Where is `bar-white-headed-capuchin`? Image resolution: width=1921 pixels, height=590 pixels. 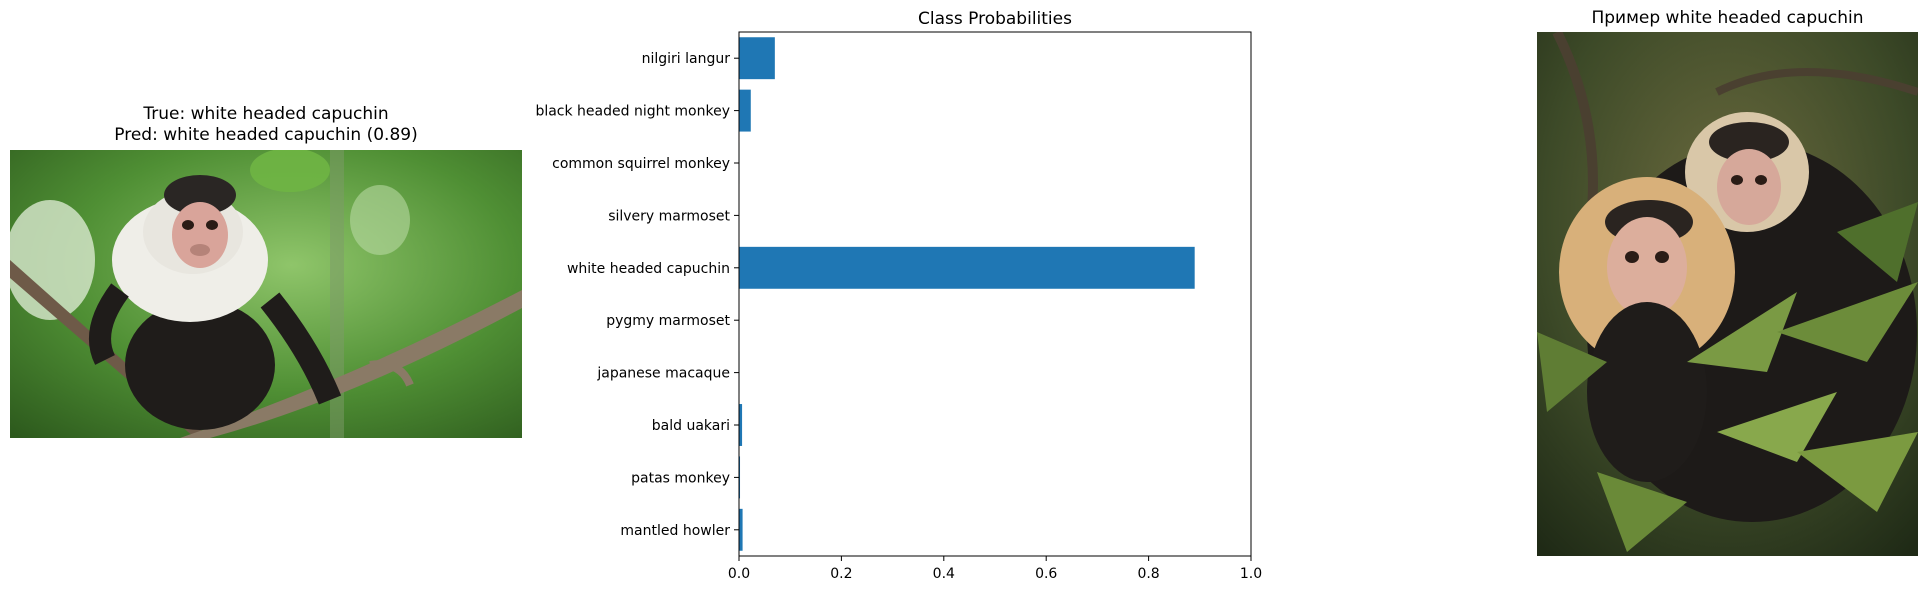
bar-white-headed-capuchin is located at coordinates (967, 267).